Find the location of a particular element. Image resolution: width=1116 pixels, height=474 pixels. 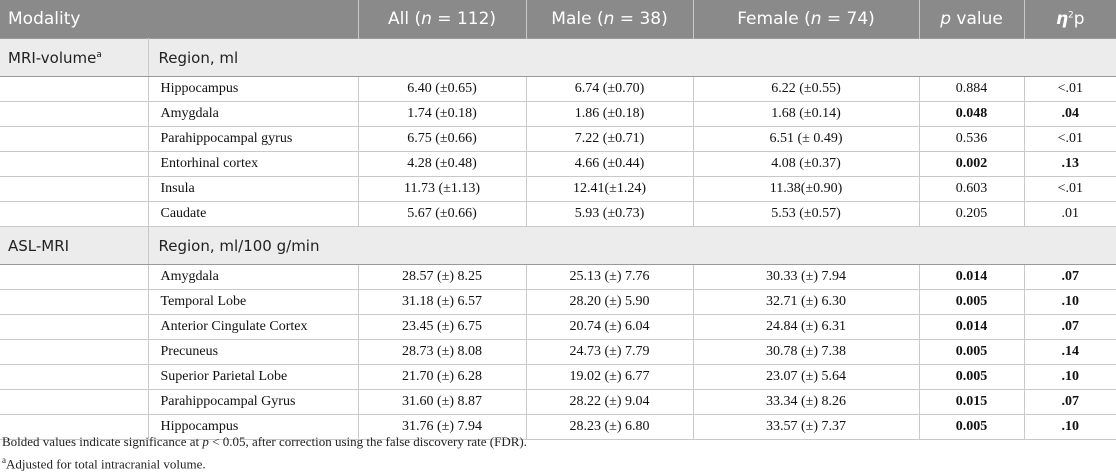

all-value-cell: 1.74 (±0.18) is located at coordinates (442, 114).